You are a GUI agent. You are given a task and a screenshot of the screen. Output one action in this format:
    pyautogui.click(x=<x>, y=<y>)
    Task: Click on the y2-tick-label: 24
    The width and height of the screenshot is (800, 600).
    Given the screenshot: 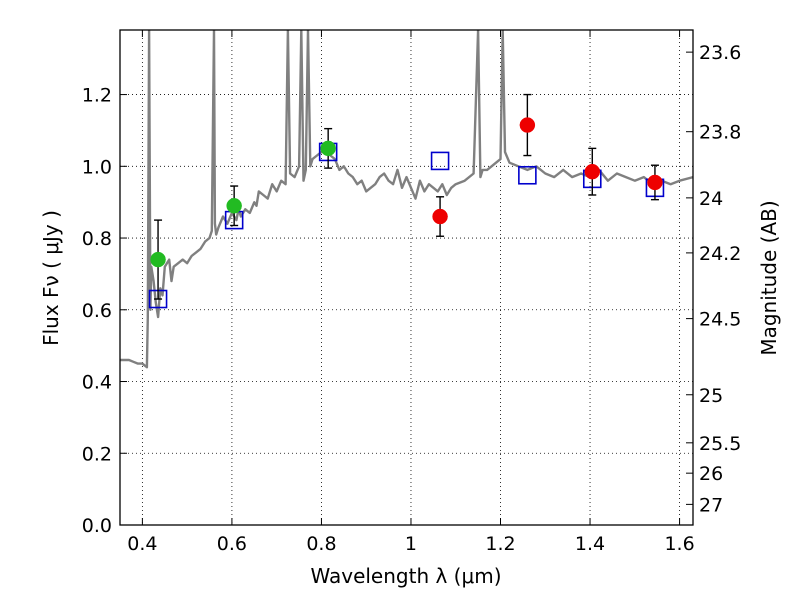 What is the action you would take?
    pyautogui.click(x=711, y=199)
    